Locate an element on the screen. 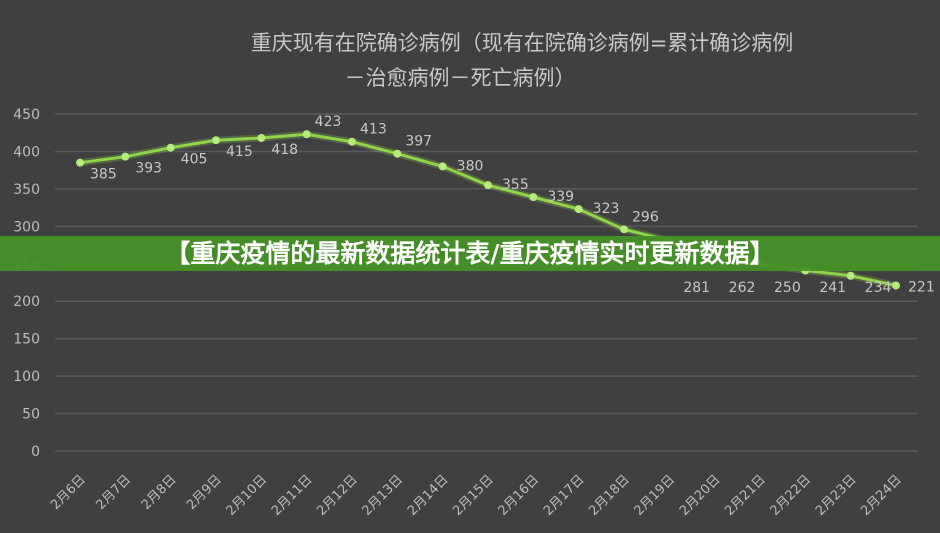 The height and width of the screenshot is (533, 940). x-tick-label: 2月15日 is located at coordinates (473, 495).